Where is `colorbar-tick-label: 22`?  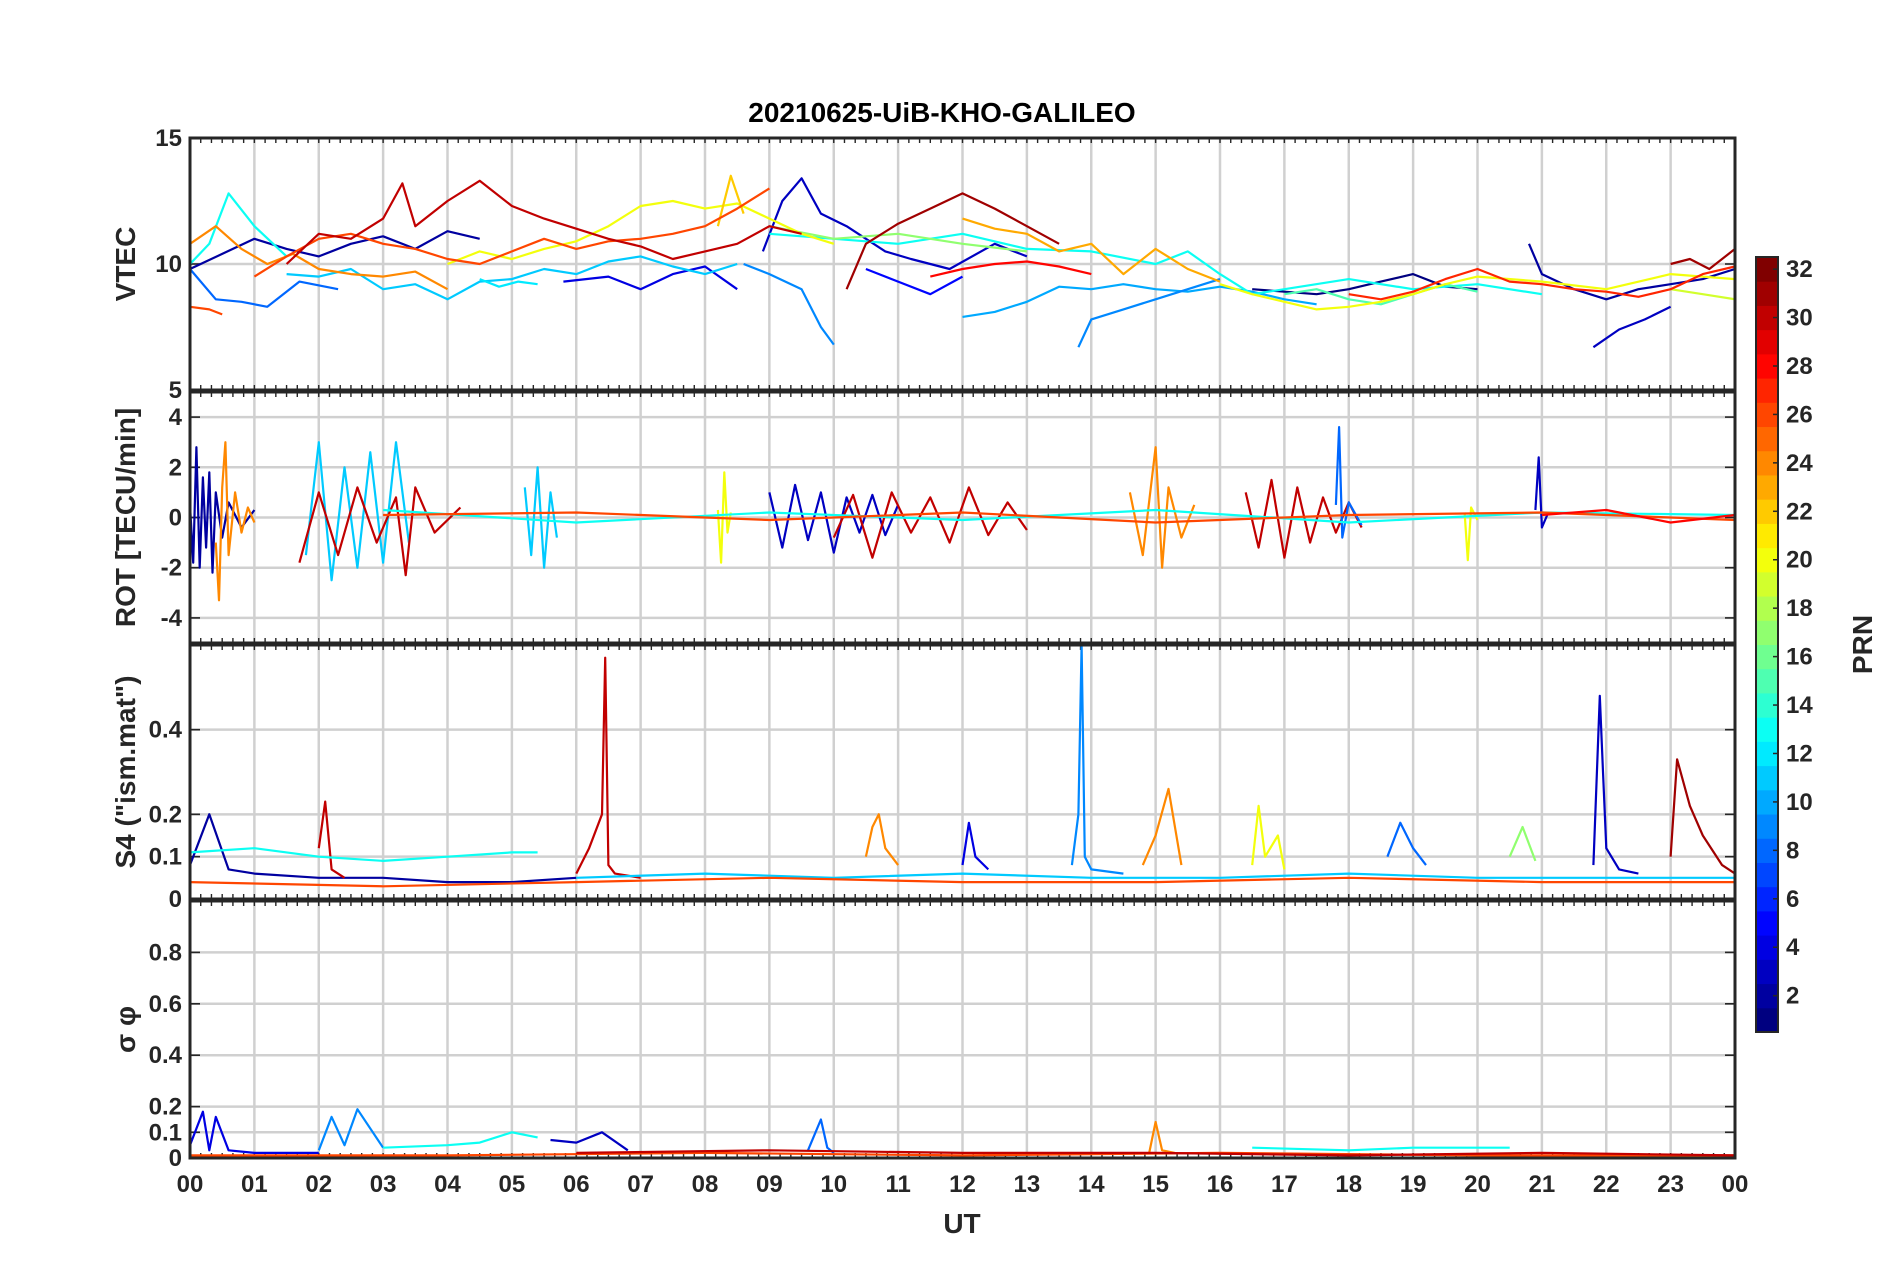
colorbar-tick-label: 22 is located at coordinates (1799, 511).